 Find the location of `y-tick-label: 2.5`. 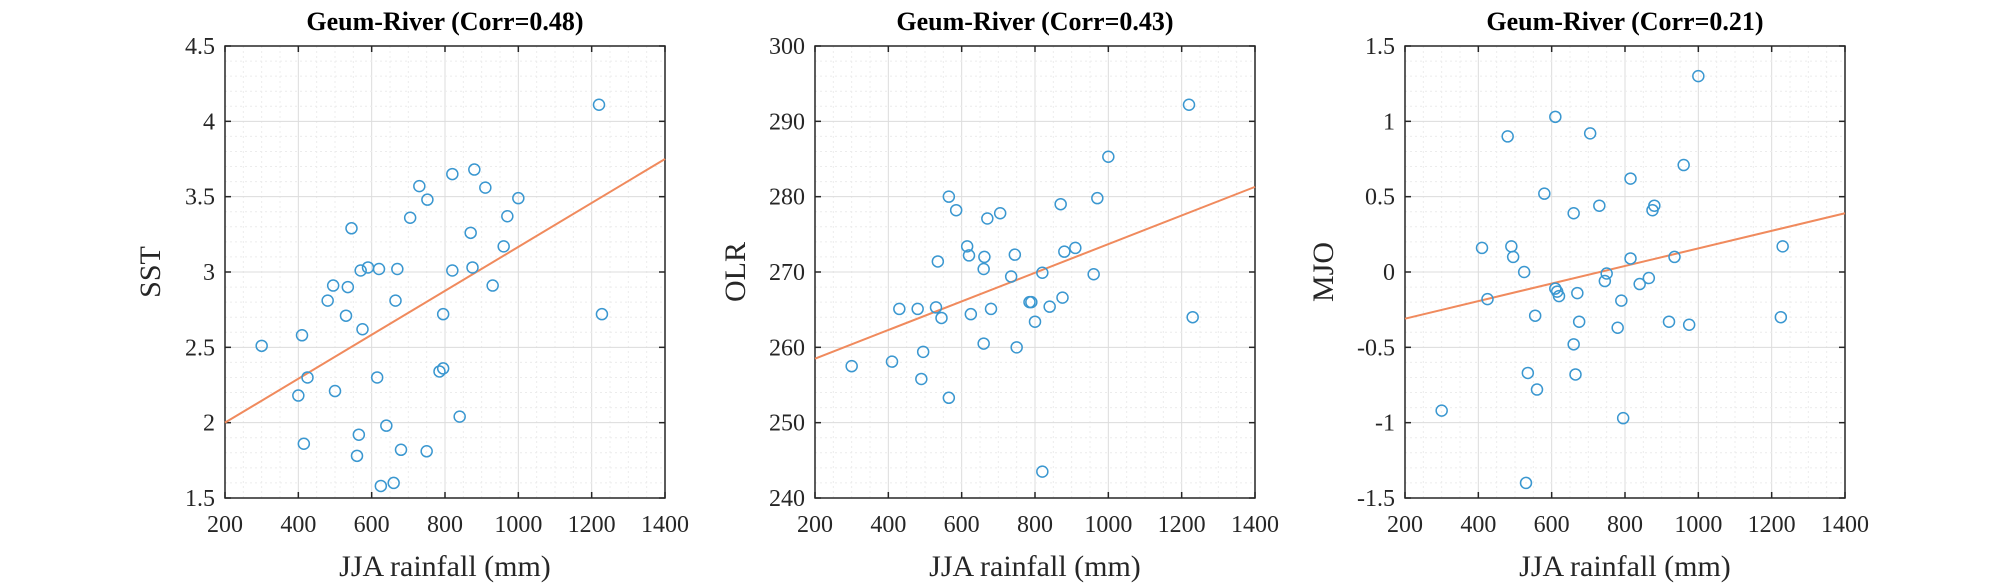

y-tick-label: 2.5 is located at coordinates (200, 348).